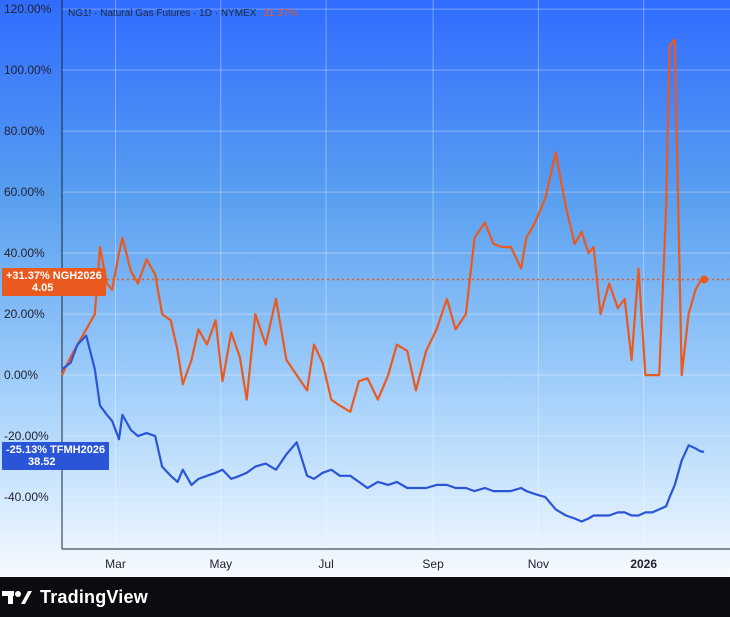 This screenshot has height=617, width=730. Describe the element at coordinates (221, 564) in the screenshot. I see `x-tick-label: May` at that location.